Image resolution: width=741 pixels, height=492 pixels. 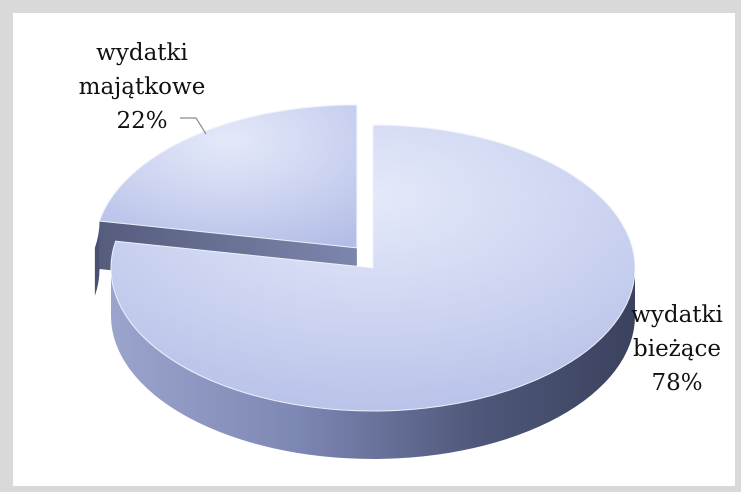 What do you see at coordinates (677, 315) in the screenshot?
I see `label-biezace-line1: wydatki` at bounding box center [677, 315].